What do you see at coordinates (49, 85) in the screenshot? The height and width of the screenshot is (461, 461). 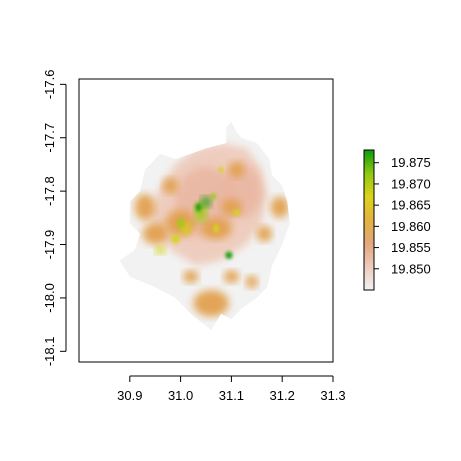 I see `y-tick-label: -17.6` at bounding box center [49, 85].